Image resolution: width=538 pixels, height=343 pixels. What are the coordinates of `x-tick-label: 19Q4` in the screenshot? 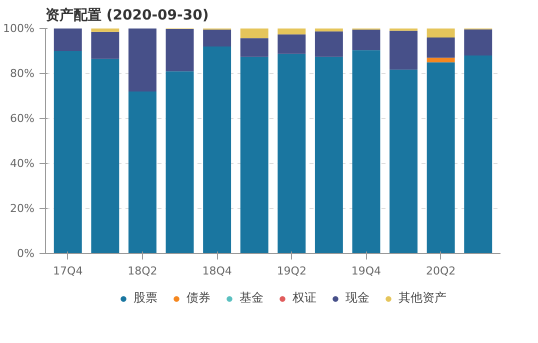 It's located at (366, 271).